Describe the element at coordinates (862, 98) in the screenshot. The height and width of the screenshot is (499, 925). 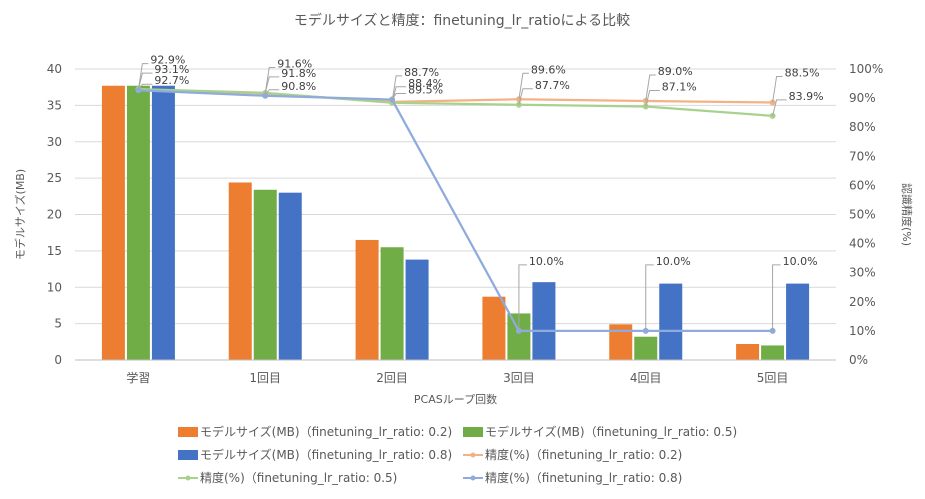
I see `y-right-tick-label: 90%` at that location.